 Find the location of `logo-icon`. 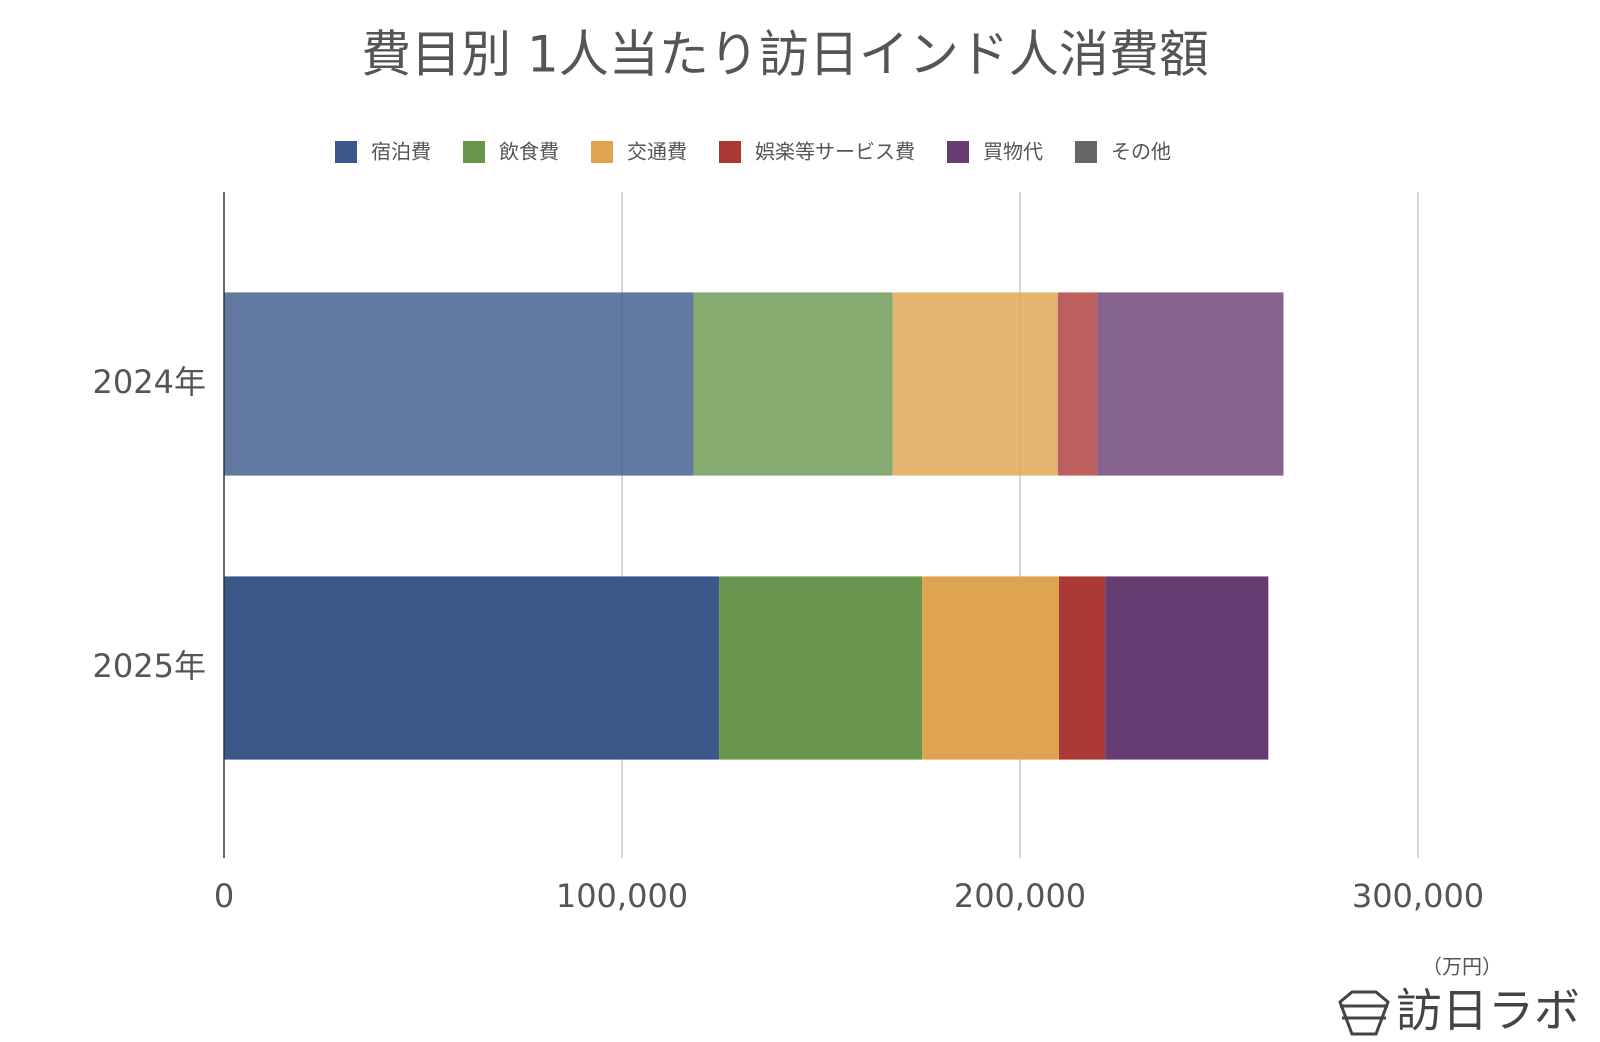

logo-icon is located at coordinates (1364, 1013).